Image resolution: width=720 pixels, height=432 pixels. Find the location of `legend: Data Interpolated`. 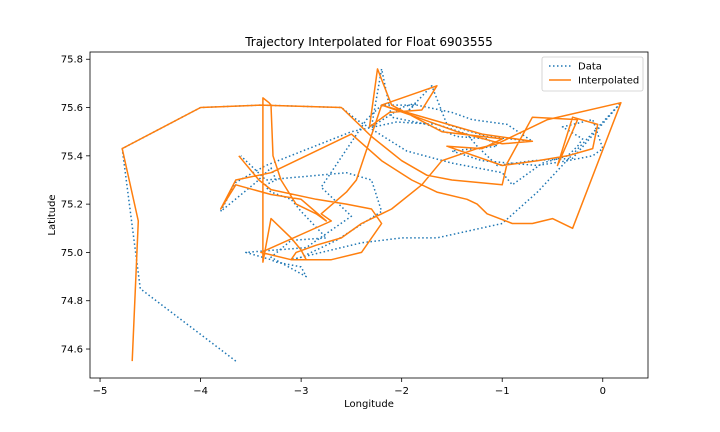

legend: Data Interpolated is located at coordinates (592, 74).